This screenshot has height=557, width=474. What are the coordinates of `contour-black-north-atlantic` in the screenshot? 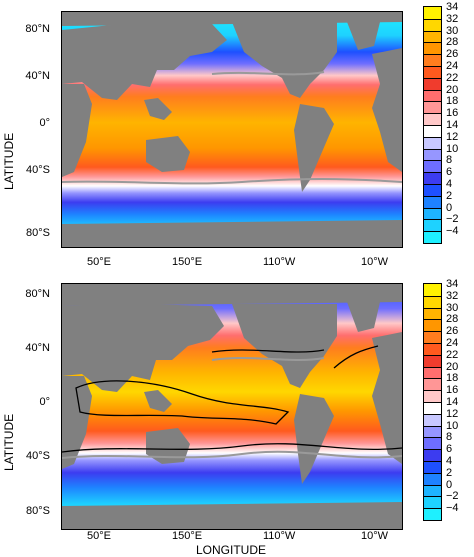 It's located at (356, 357).